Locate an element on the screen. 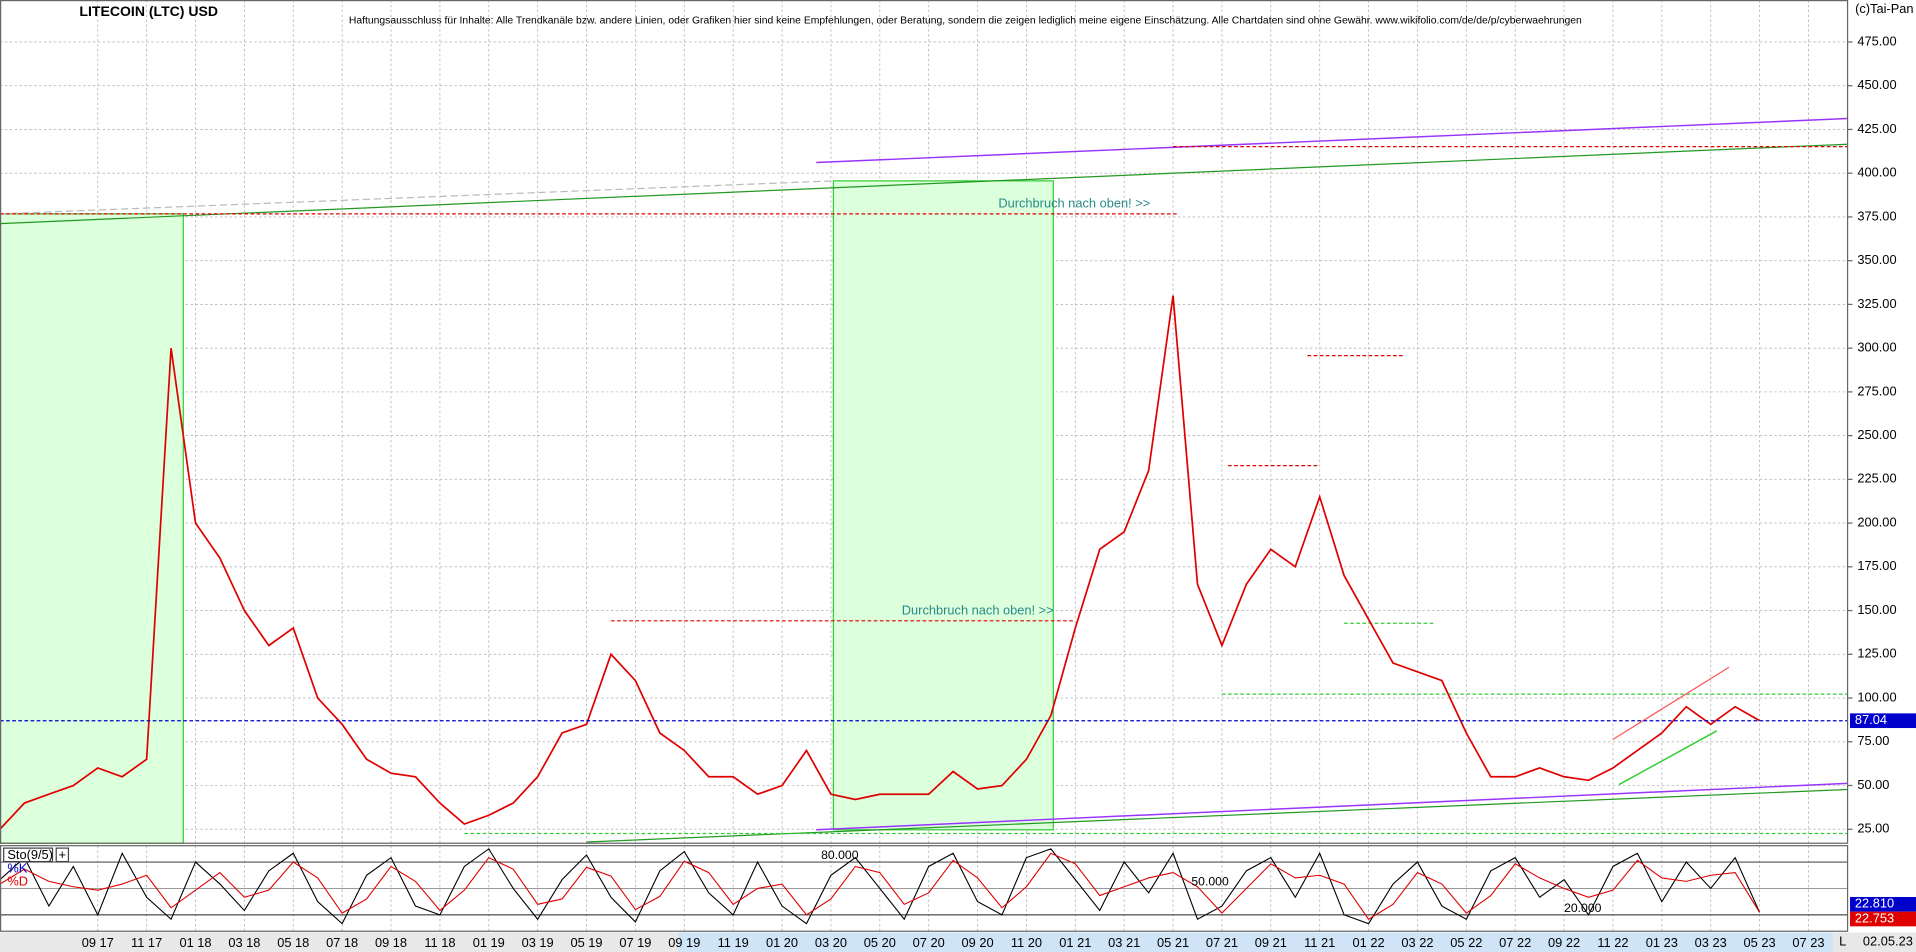 The height and width of the screenshot is (952, 1916). x-tick-label: 03 21 is located at coordinates (1124, 942).